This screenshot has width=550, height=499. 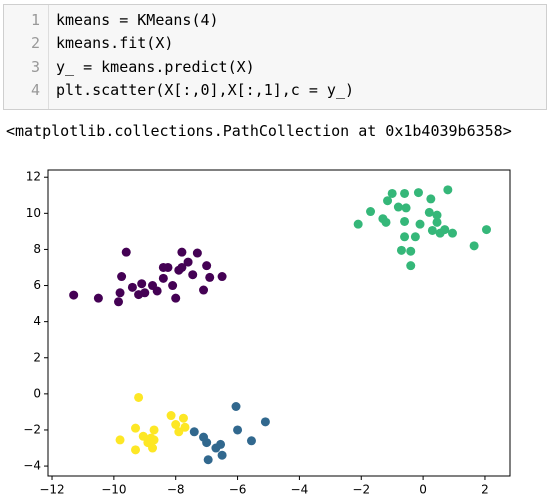 What do you see at coordinates (35, 67) in the screenshot?
I see `line-number: 3` at bounding box center [35, 67].